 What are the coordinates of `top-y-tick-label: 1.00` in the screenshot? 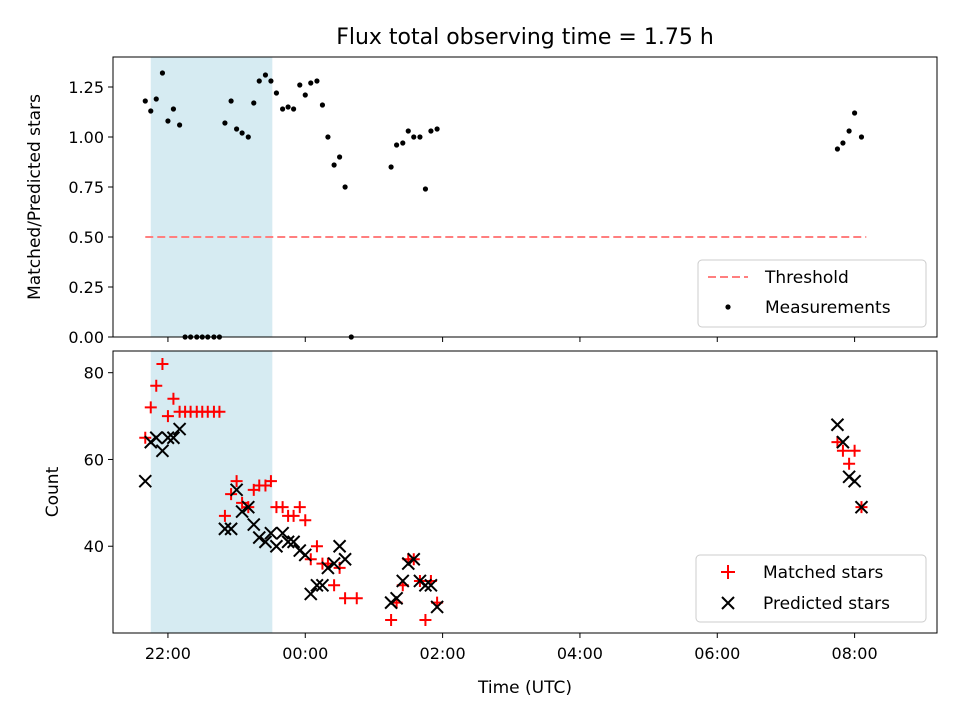 It's located at (86, 137).